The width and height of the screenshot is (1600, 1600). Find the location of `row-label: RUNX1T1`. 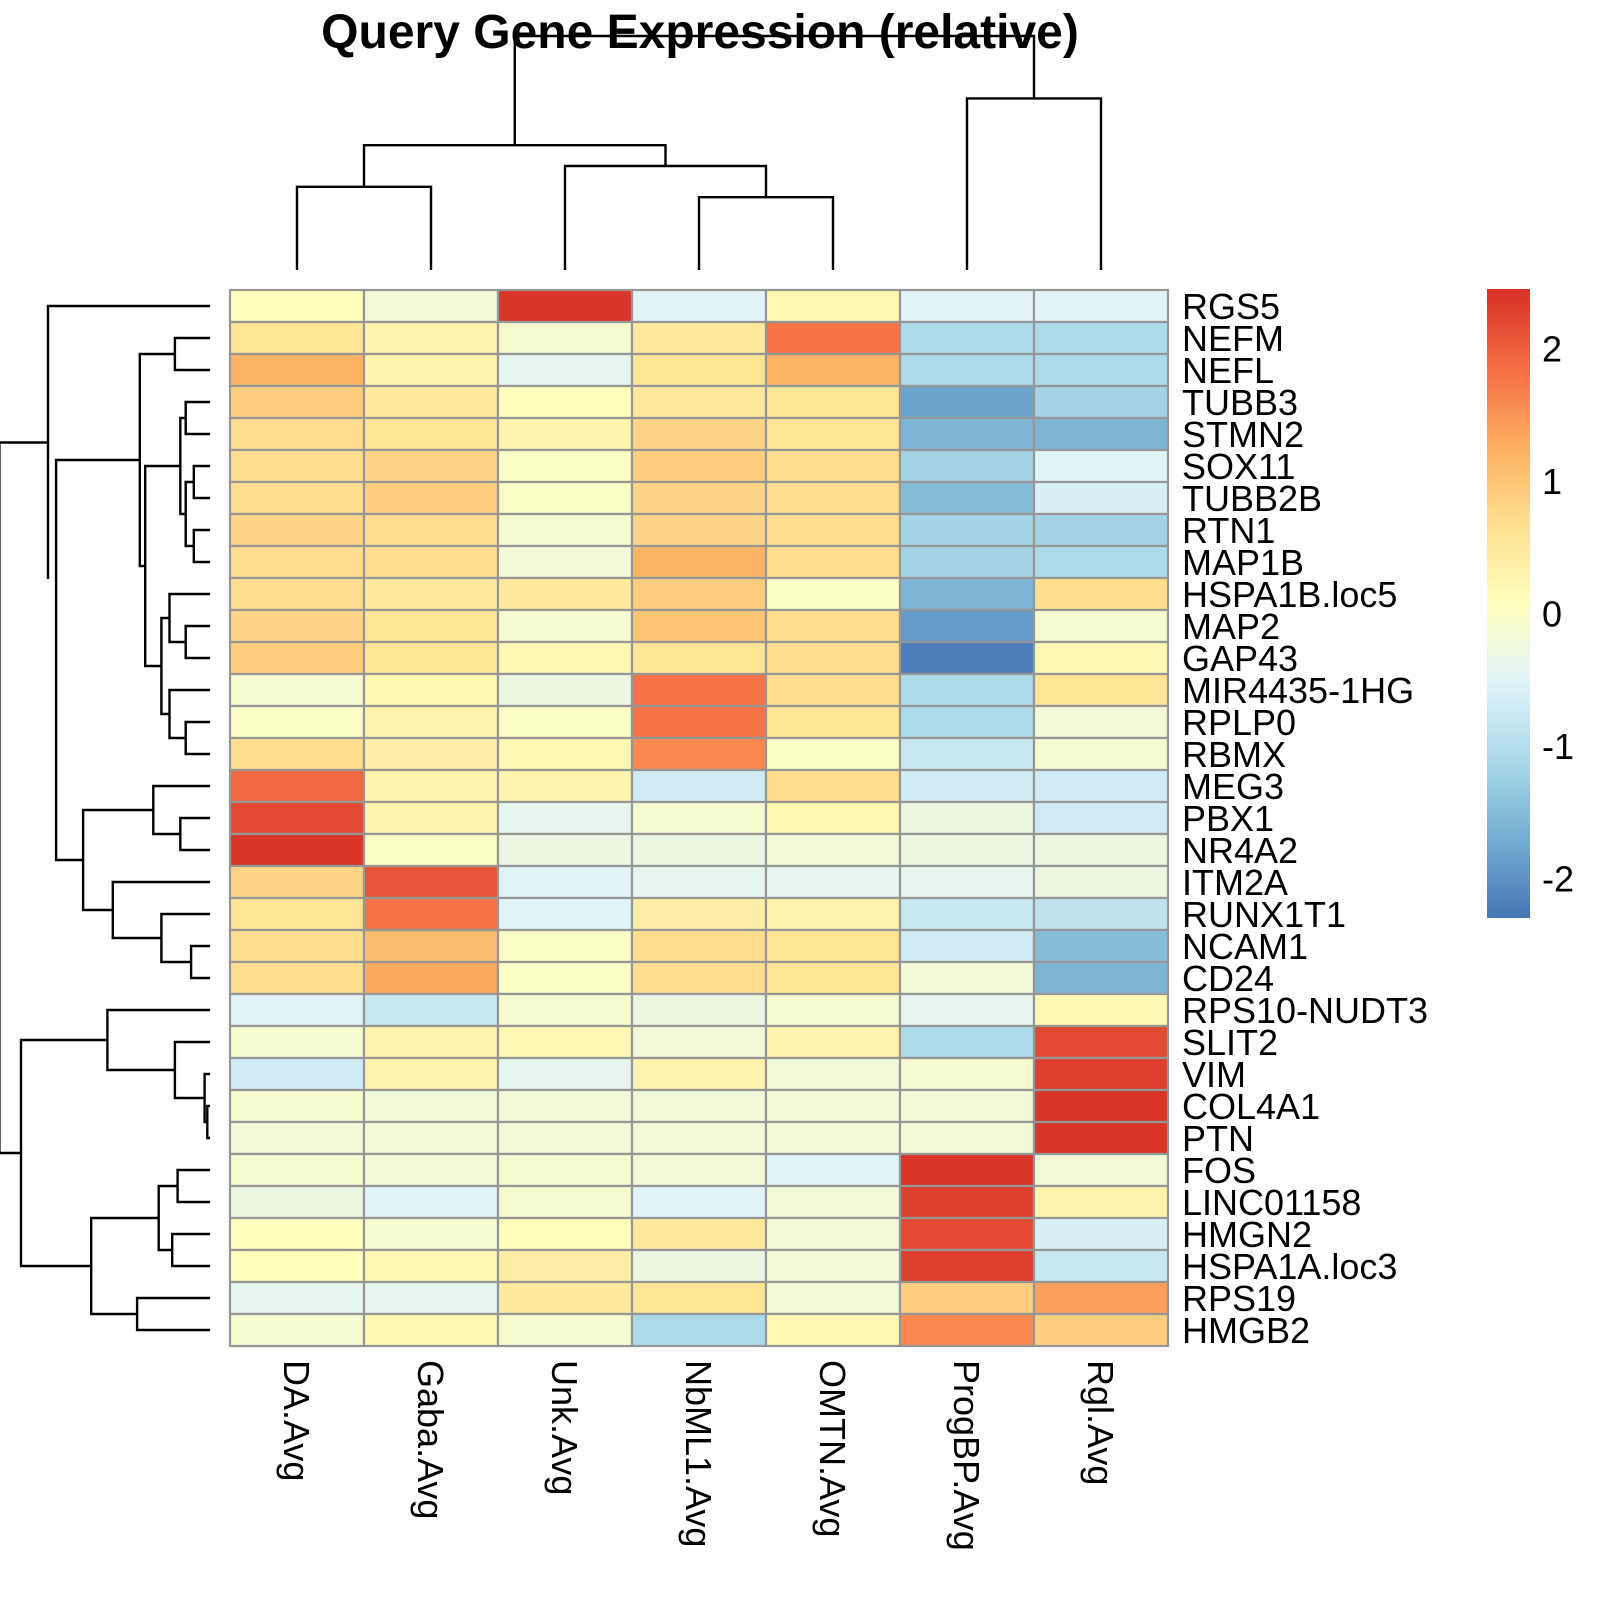

row-label: RUNX1T1 is located at coordinates (1264, 914).